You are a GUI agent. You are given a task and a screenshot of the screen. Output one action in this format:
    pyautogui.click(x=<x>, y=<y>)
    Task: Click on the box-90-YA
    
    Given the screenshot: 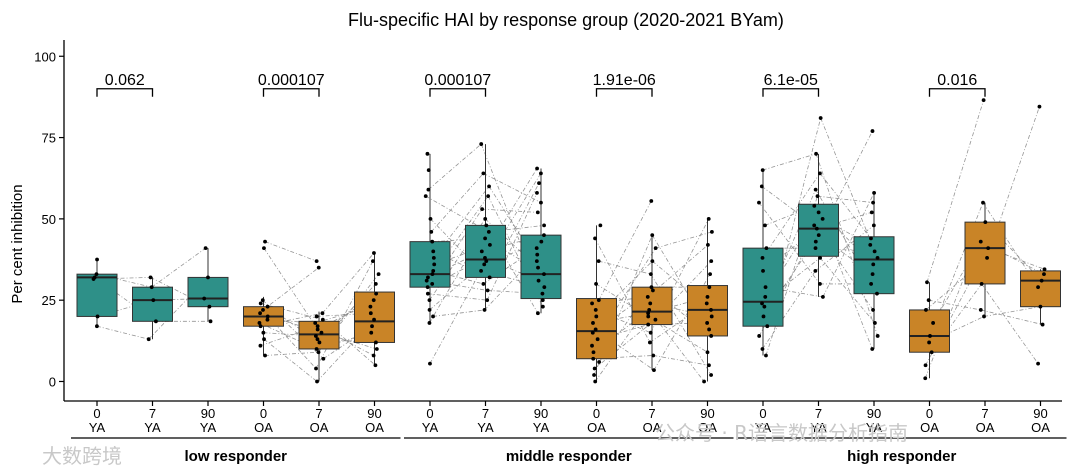 What is the action you would take?
    pyautogui.click(x=208, y=292)
    